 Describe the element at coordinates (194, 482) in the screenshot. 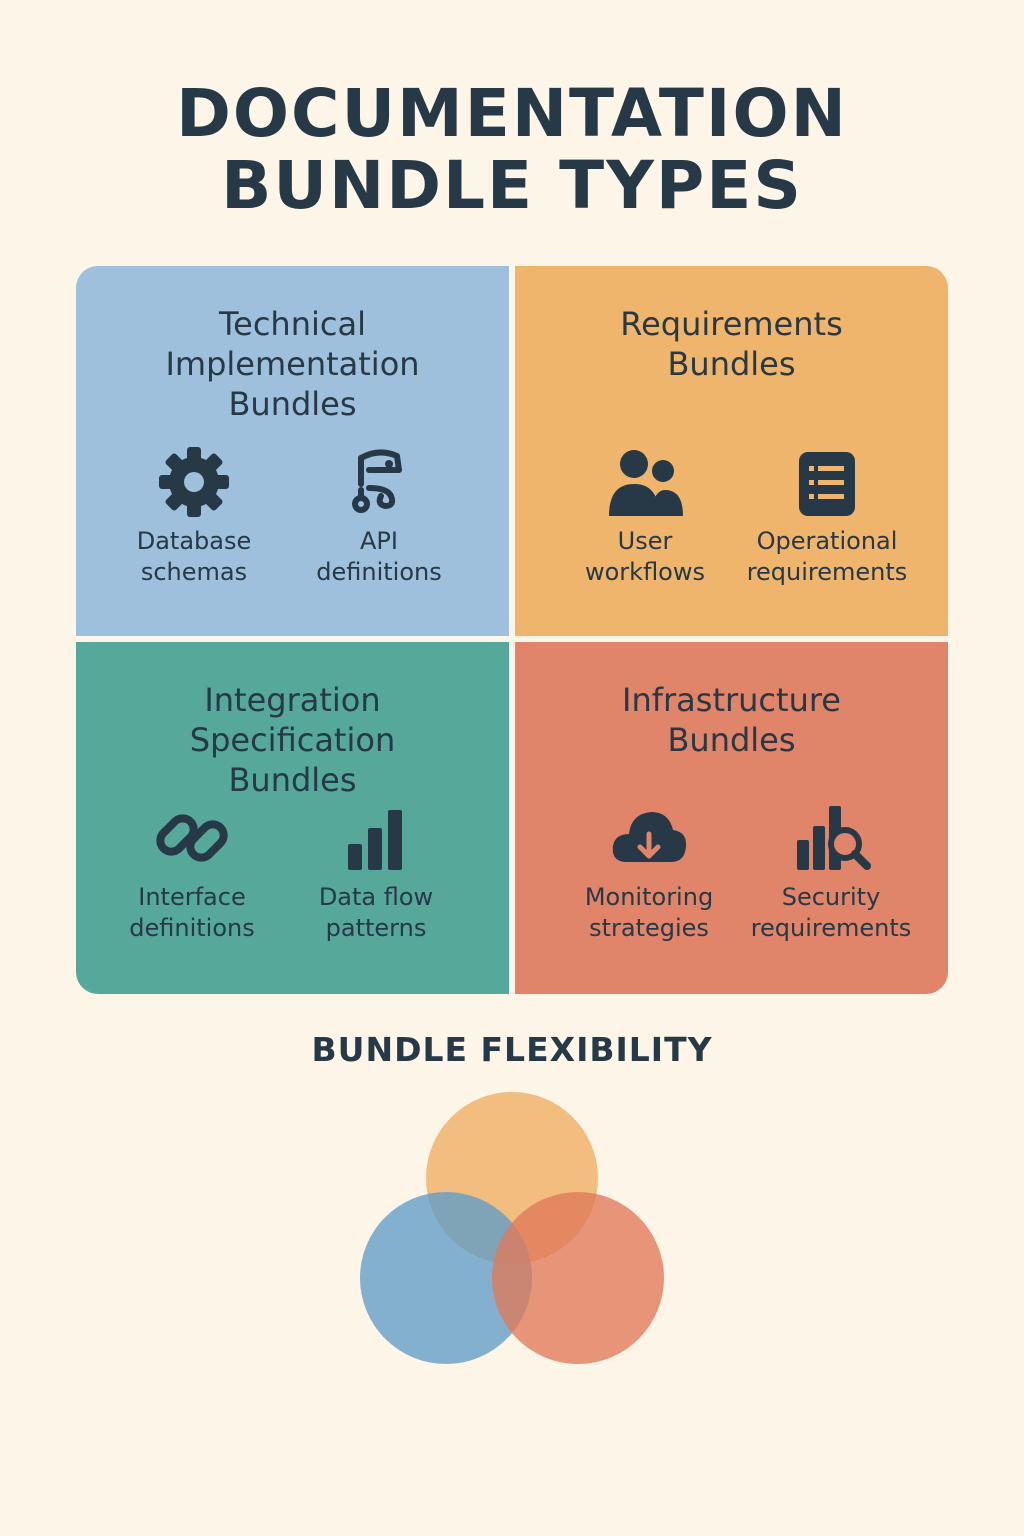

I see `gear-icon` at that location.